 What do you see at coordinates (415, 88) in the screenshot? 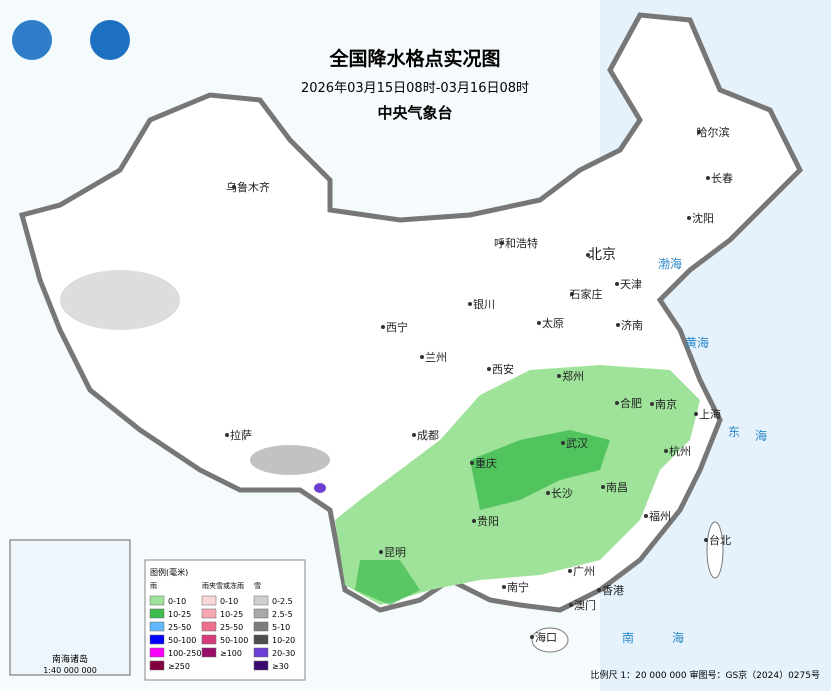
I see `period: 2026年03月15日08时-03月16日08时` at bounding box center [415, 88].